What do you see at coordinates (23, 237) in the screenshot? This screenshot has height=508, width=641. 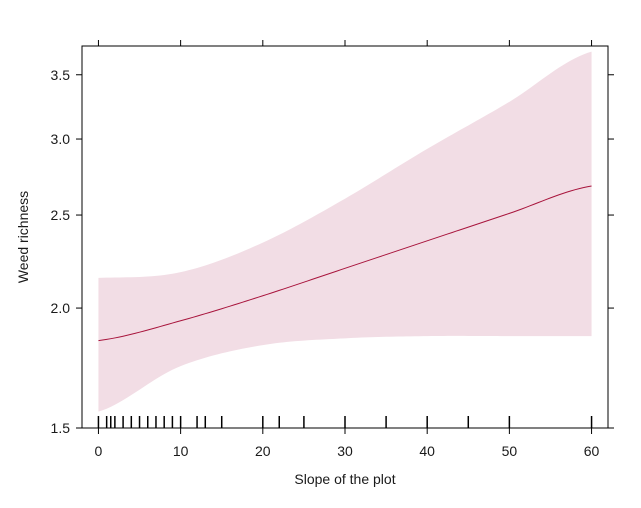 I see `y-axis-label: Weed richness` at bounding box center [23, 237].